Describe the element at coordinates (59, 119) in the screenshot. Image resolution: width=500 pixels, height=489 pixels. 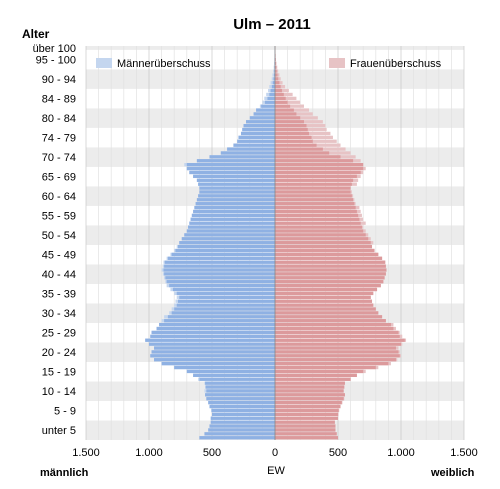
I see `age-group-label: 80 - 84` at that location.